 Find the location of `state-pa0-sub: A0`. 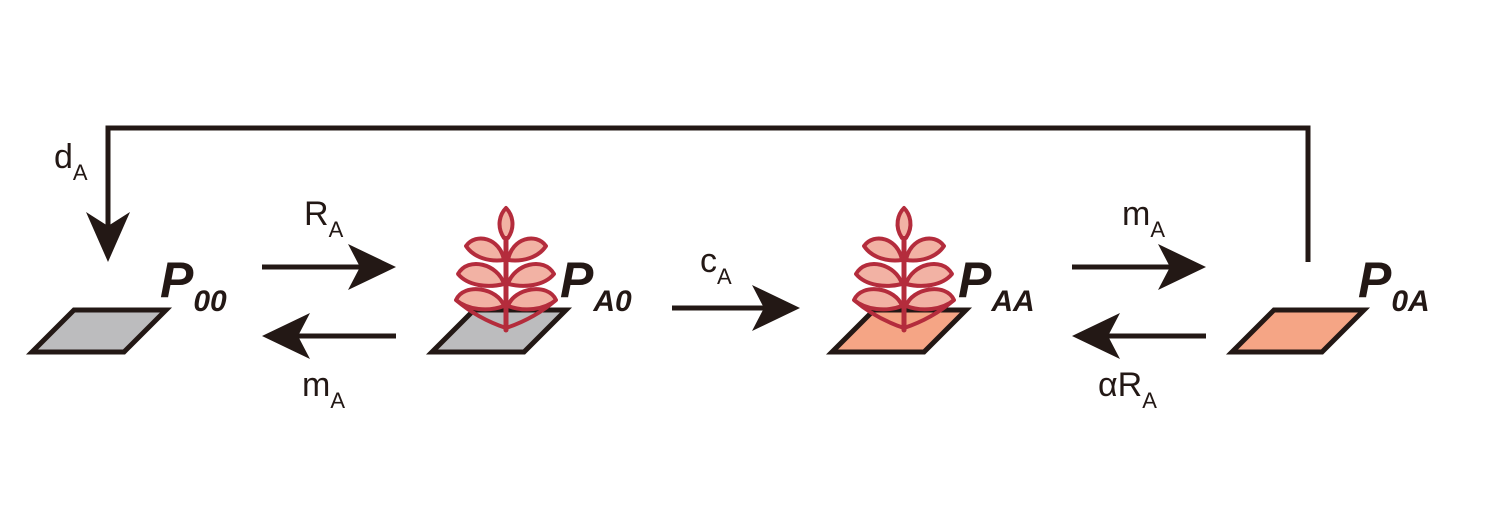

state-pa0-sub: A0 is located at coordinates (612, 301).